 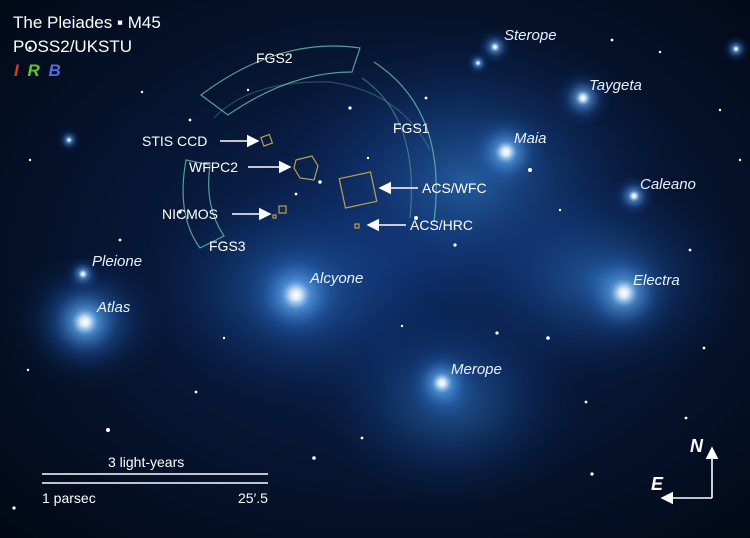 What do you see at coordinates (190, 214) in the screenshot?
I see `label-nicmos: NICMOS` at bounding box center [190, 214].